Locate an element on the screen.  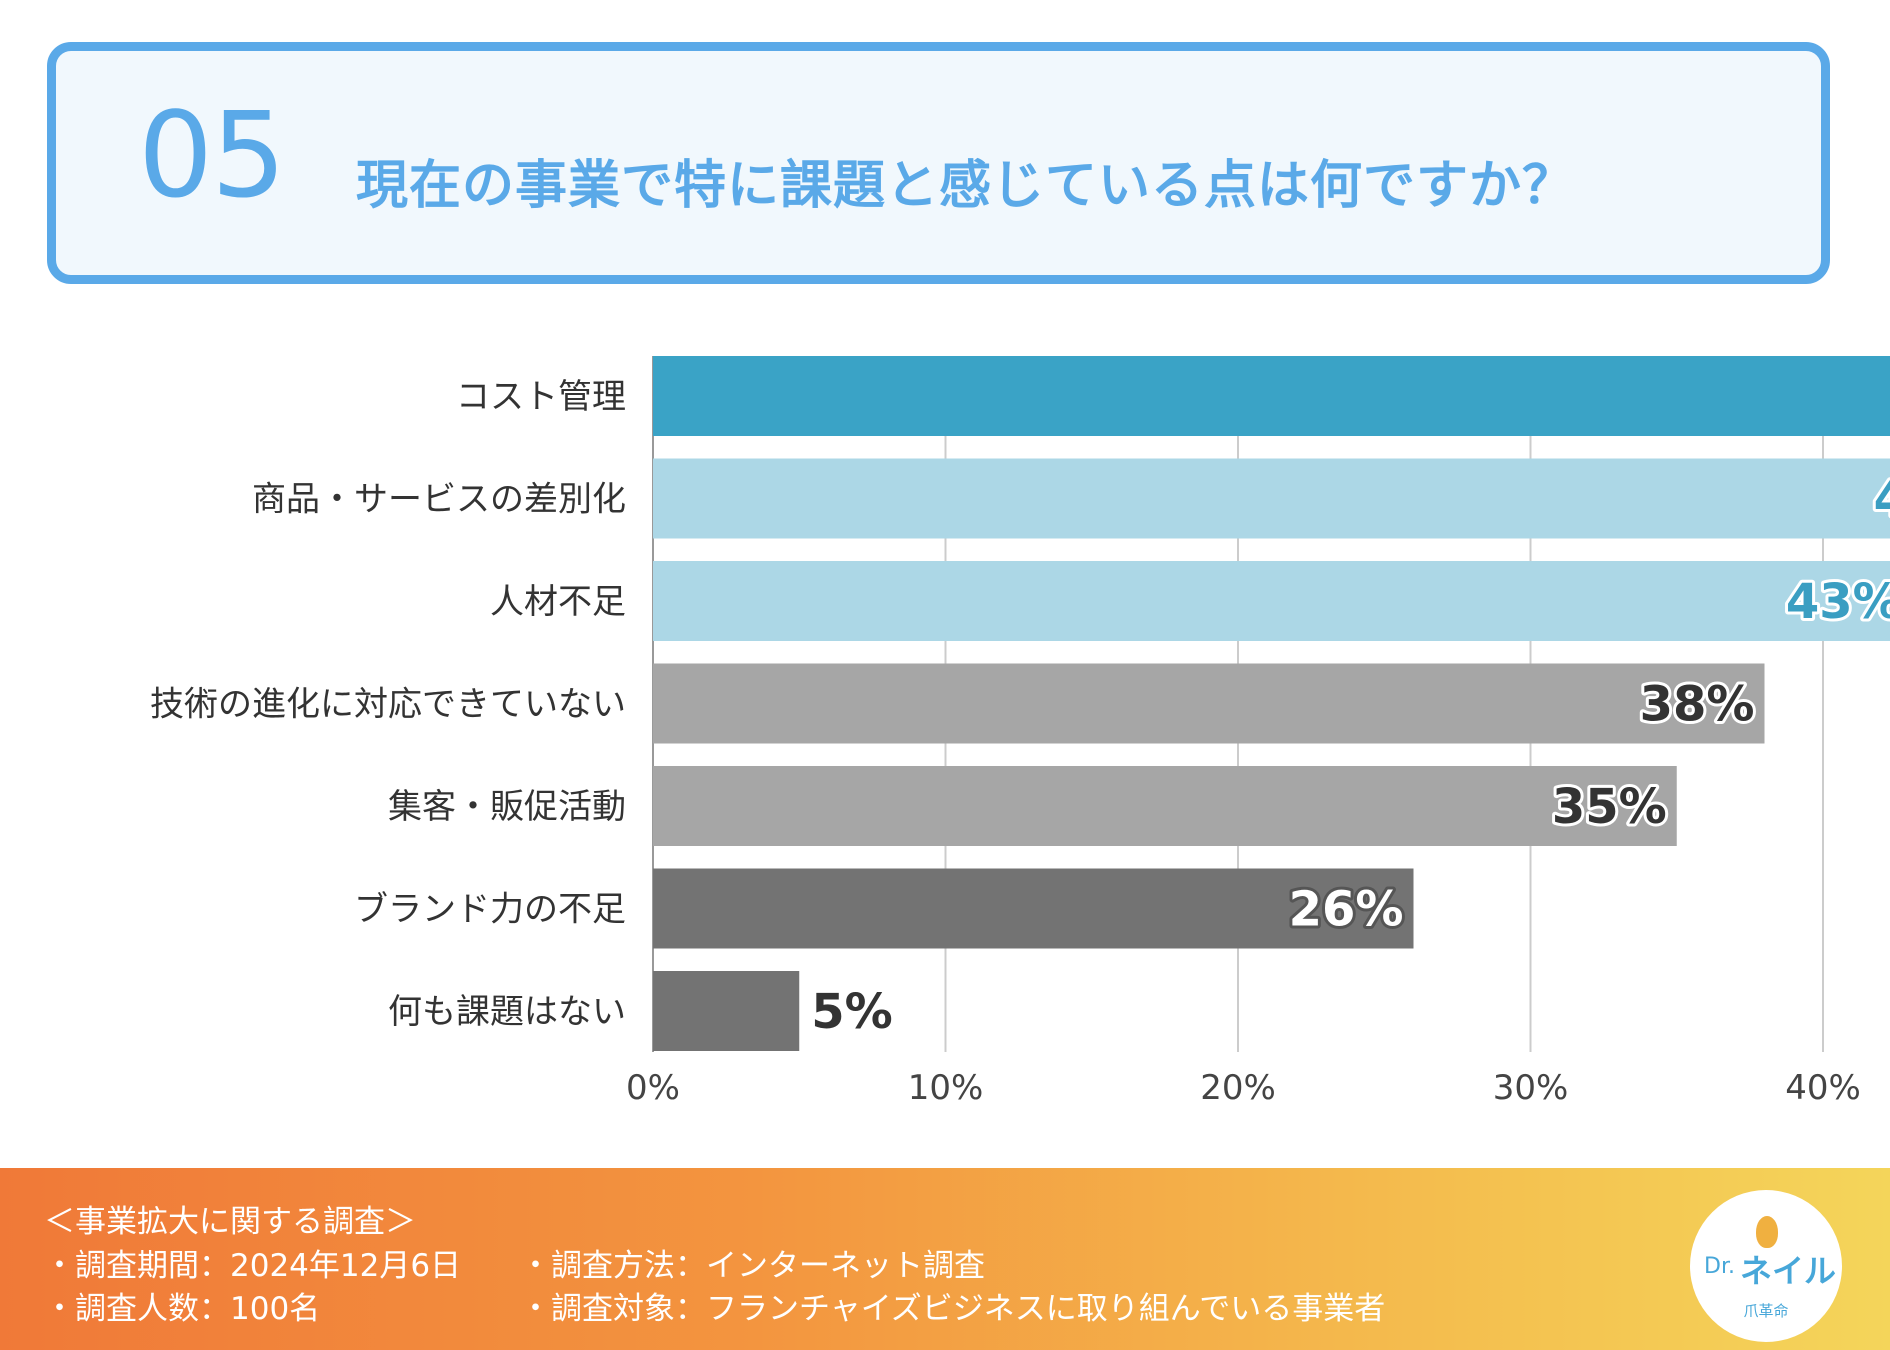
logo-subtitle: 爪革命 is located at coordinates (1766, 1311).